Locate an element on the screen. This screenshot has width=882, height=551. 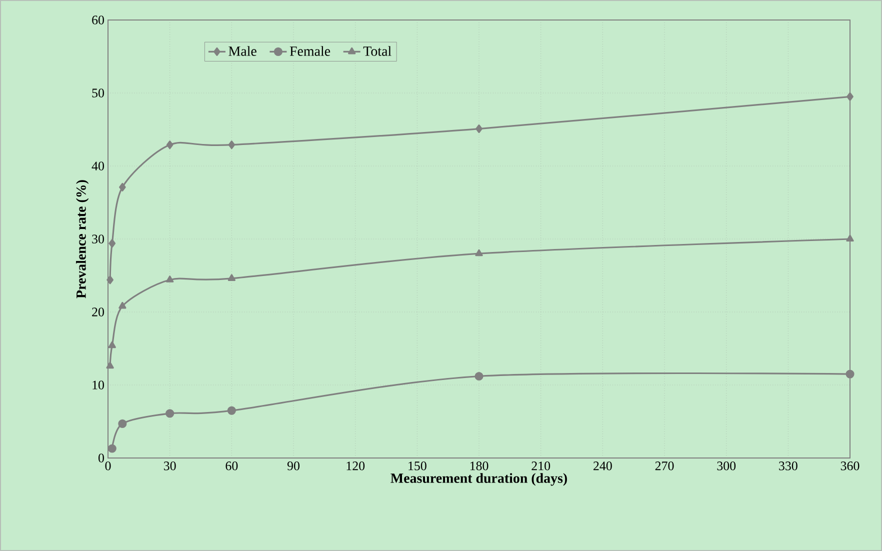
legend-label: Male is located at coordinates (242, 51).